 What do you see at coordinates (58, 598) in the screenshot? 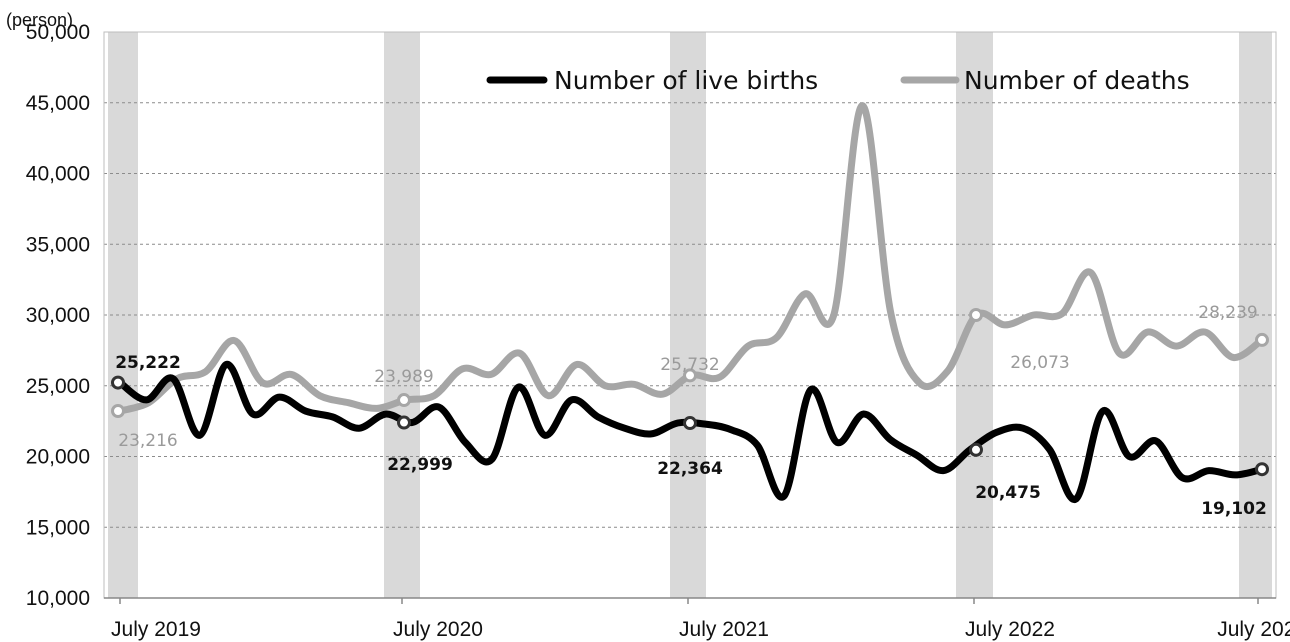
I see `y-tick-label: 10,000` at bounding box center [58, 598].